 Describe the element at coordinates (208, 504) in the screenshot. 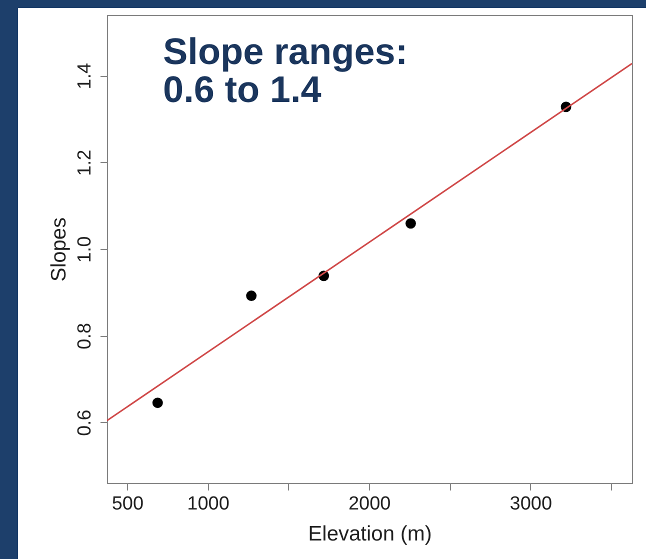

I see `x-tick-label: 1000` at that location.